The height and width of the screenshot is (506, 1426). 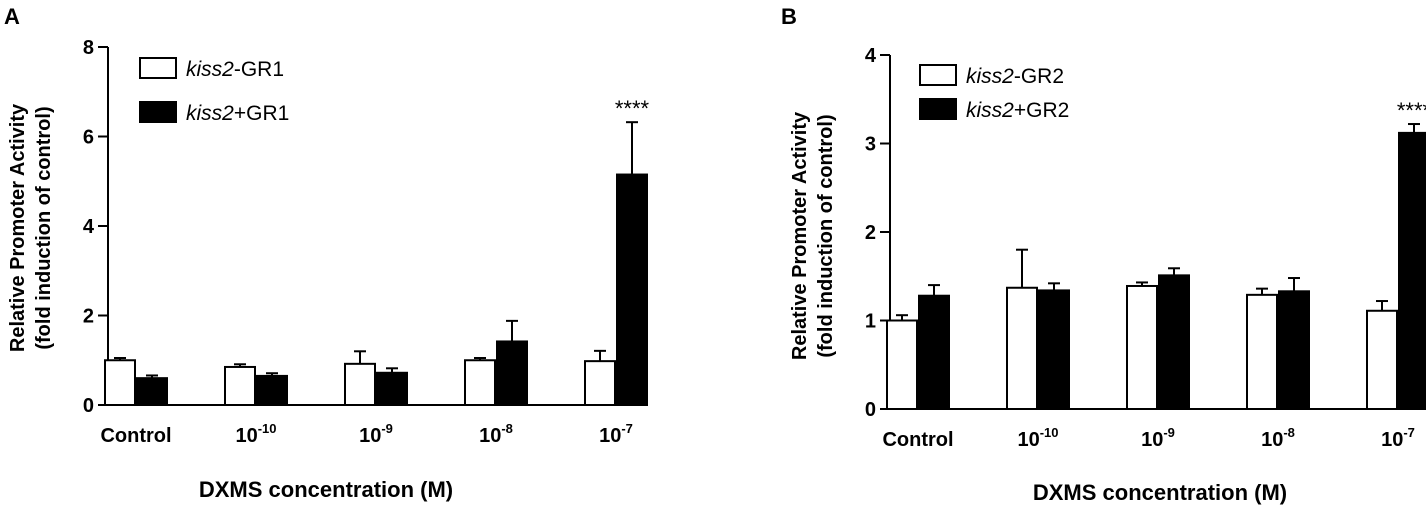 I want to click on panel-a-category-label: 10-8, so click(x=496, y=434).